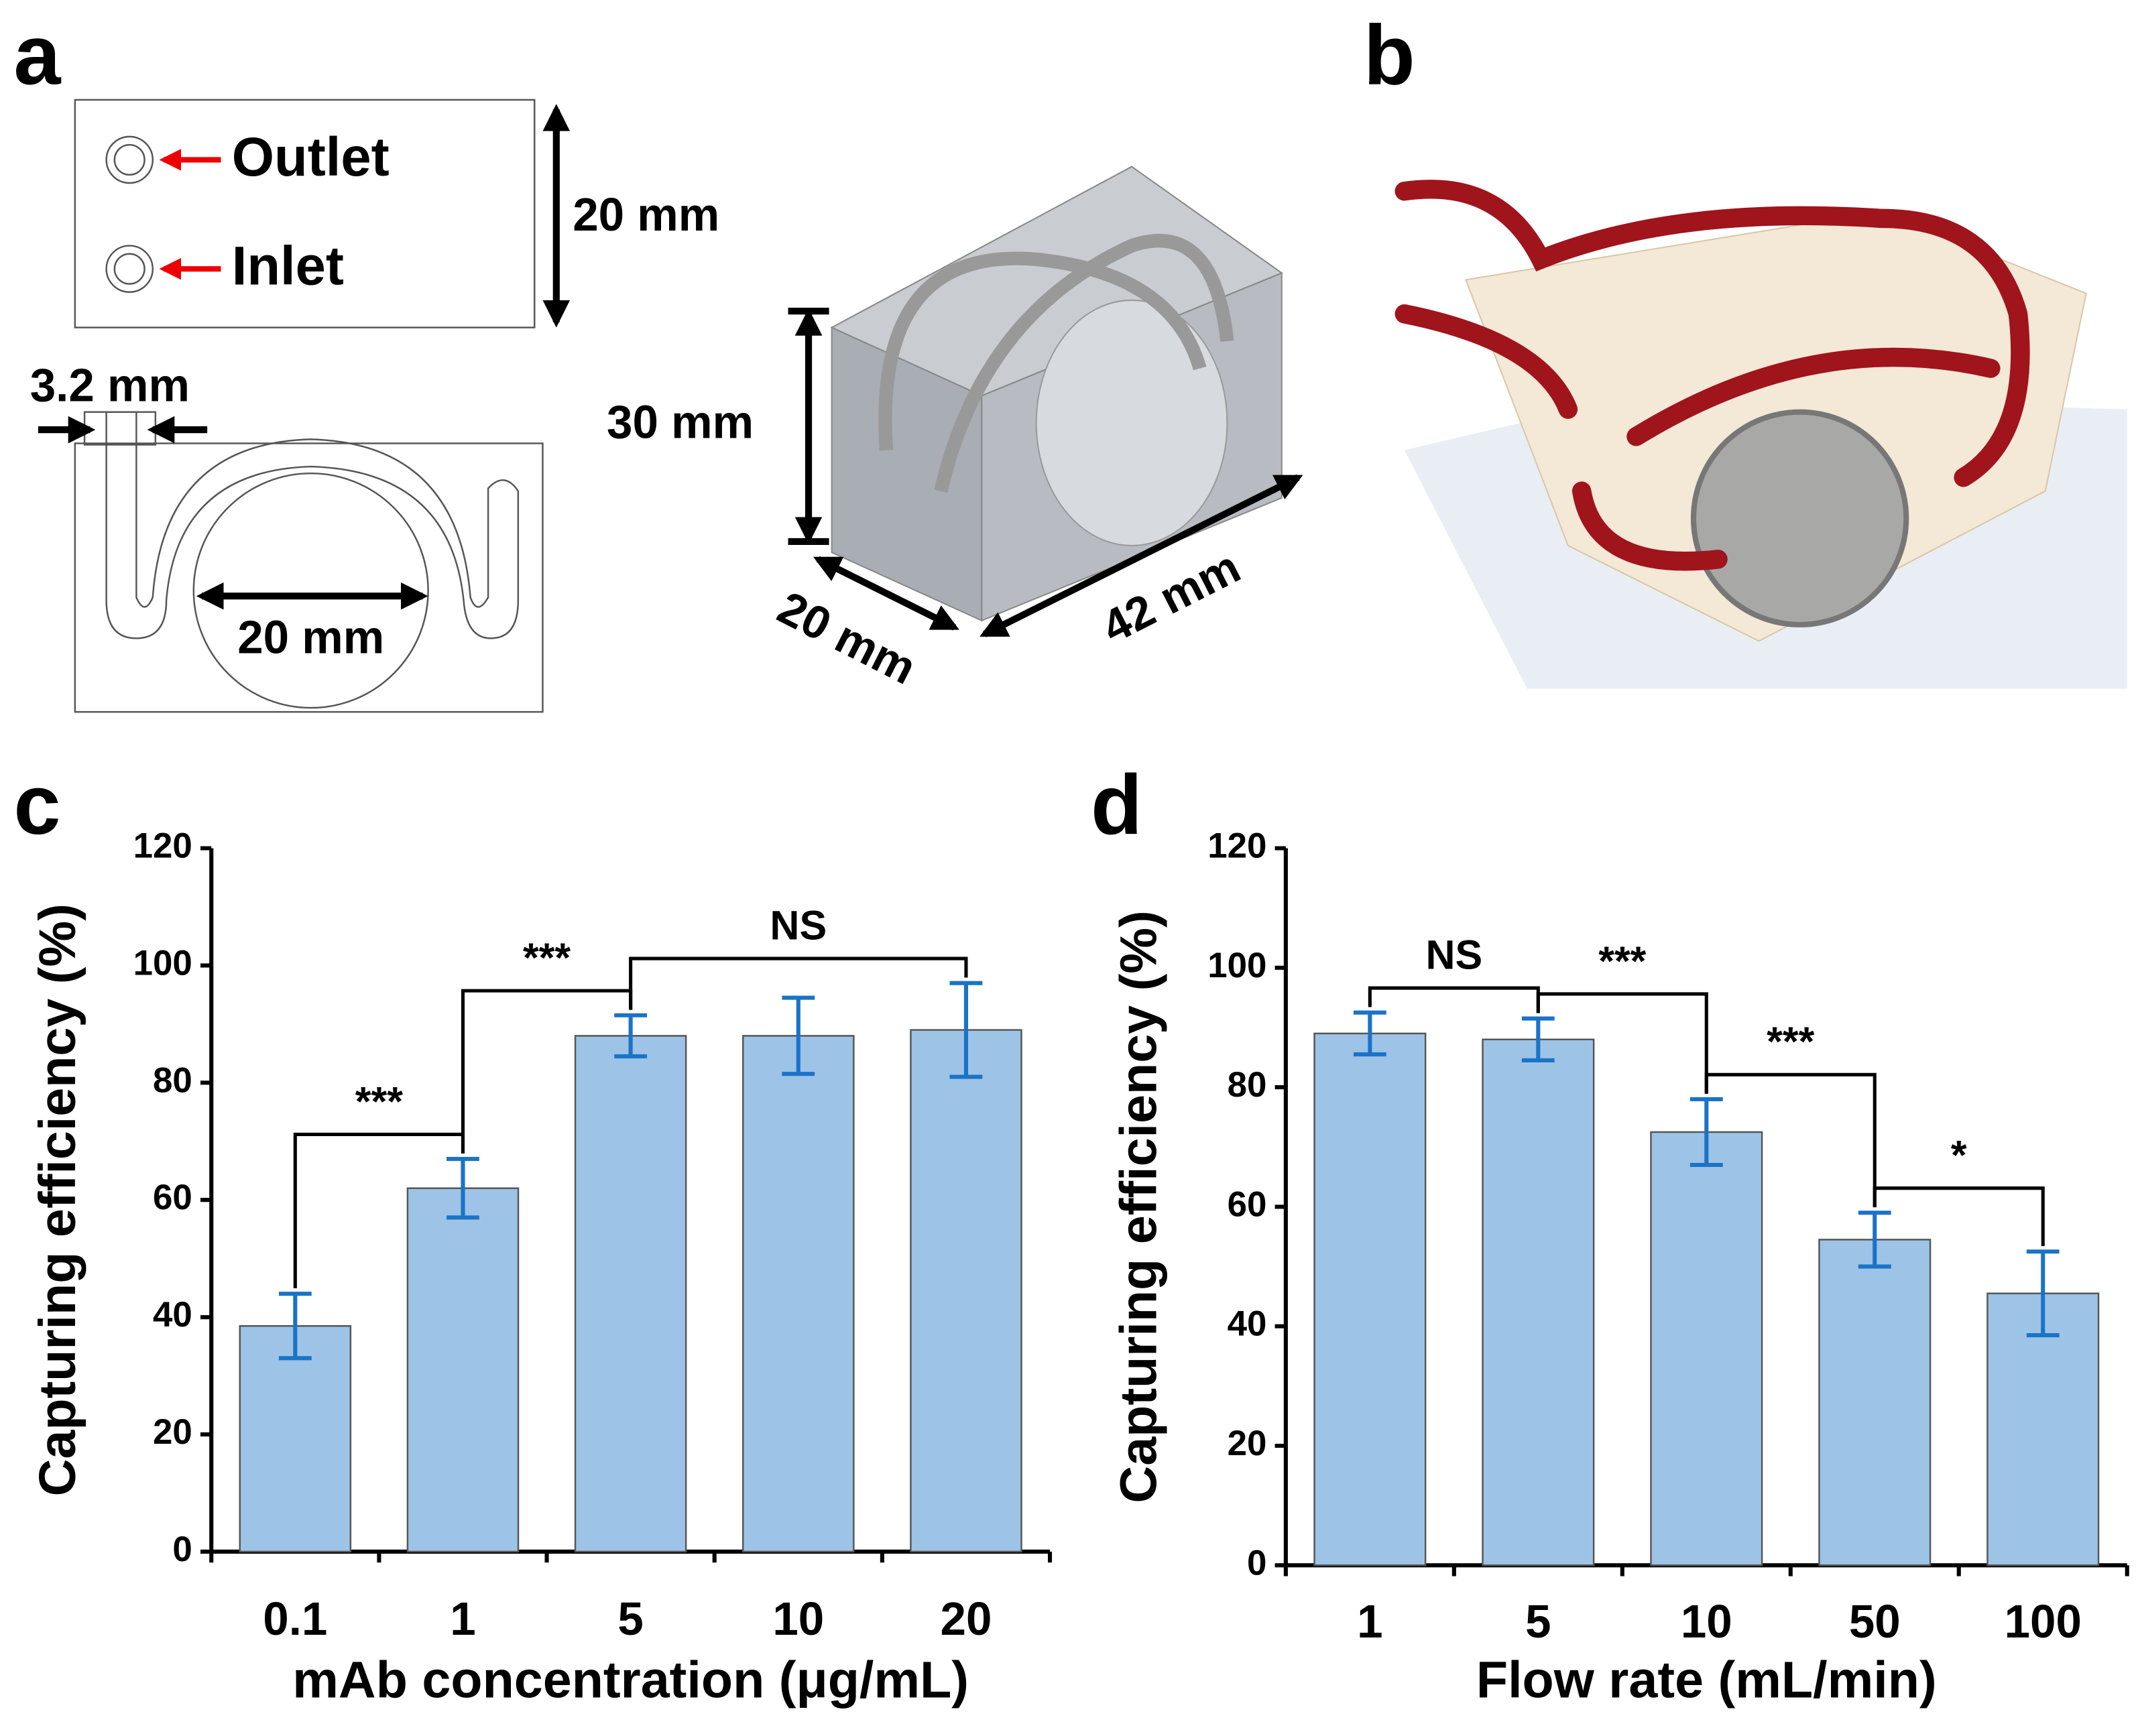  I want to click on label: Inlet, so click(288, 267).